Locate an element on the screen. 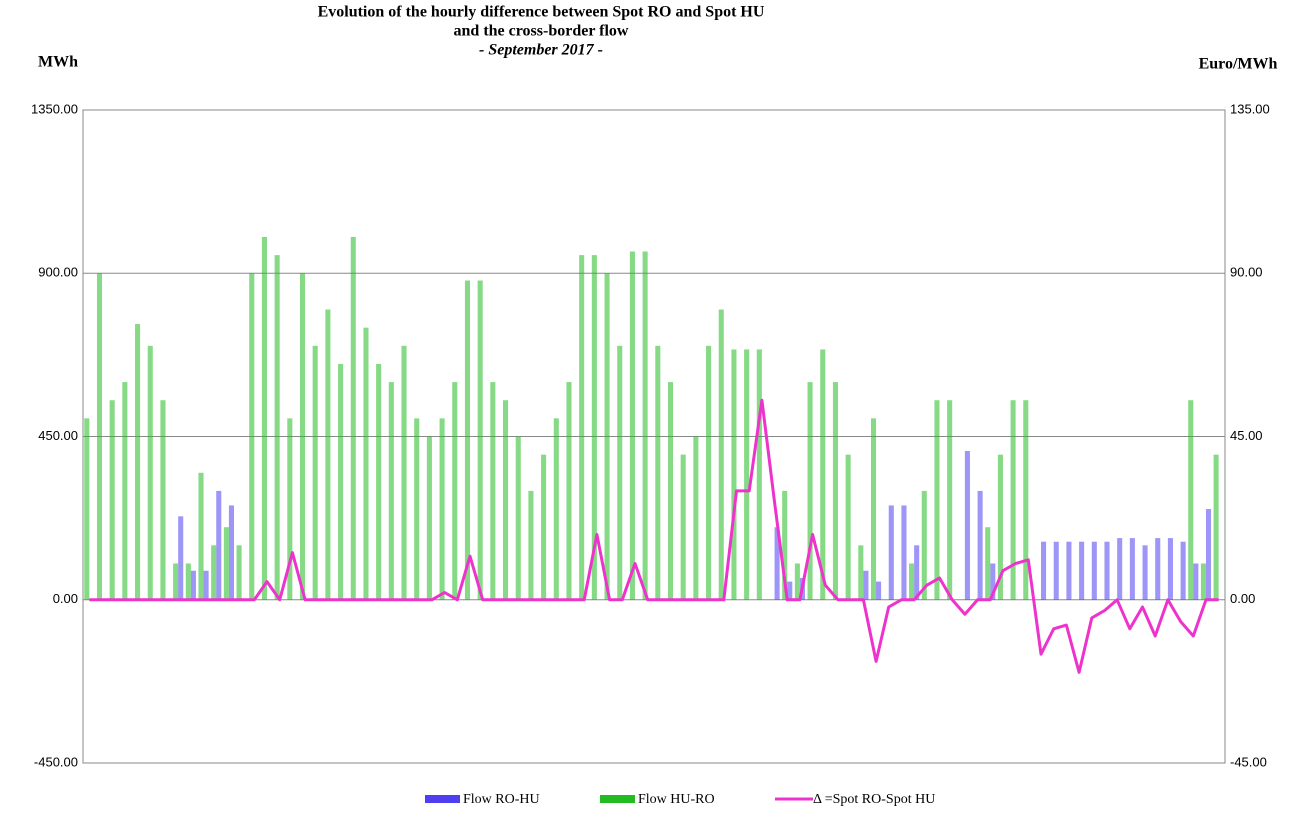 The width and height of the screenshot is (1308, 824). y2-tick-label: 0.00 is located at coordinates (1242, 598).